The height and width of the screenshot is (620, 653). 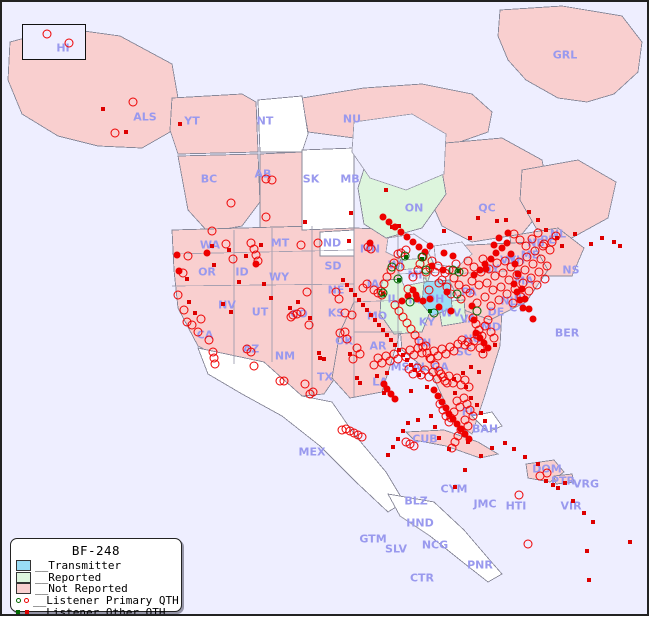 What do you see at coordinates (68, 577) in the screenshot?
I see `legend-label: __Reported` at bounding box center [68, 577].